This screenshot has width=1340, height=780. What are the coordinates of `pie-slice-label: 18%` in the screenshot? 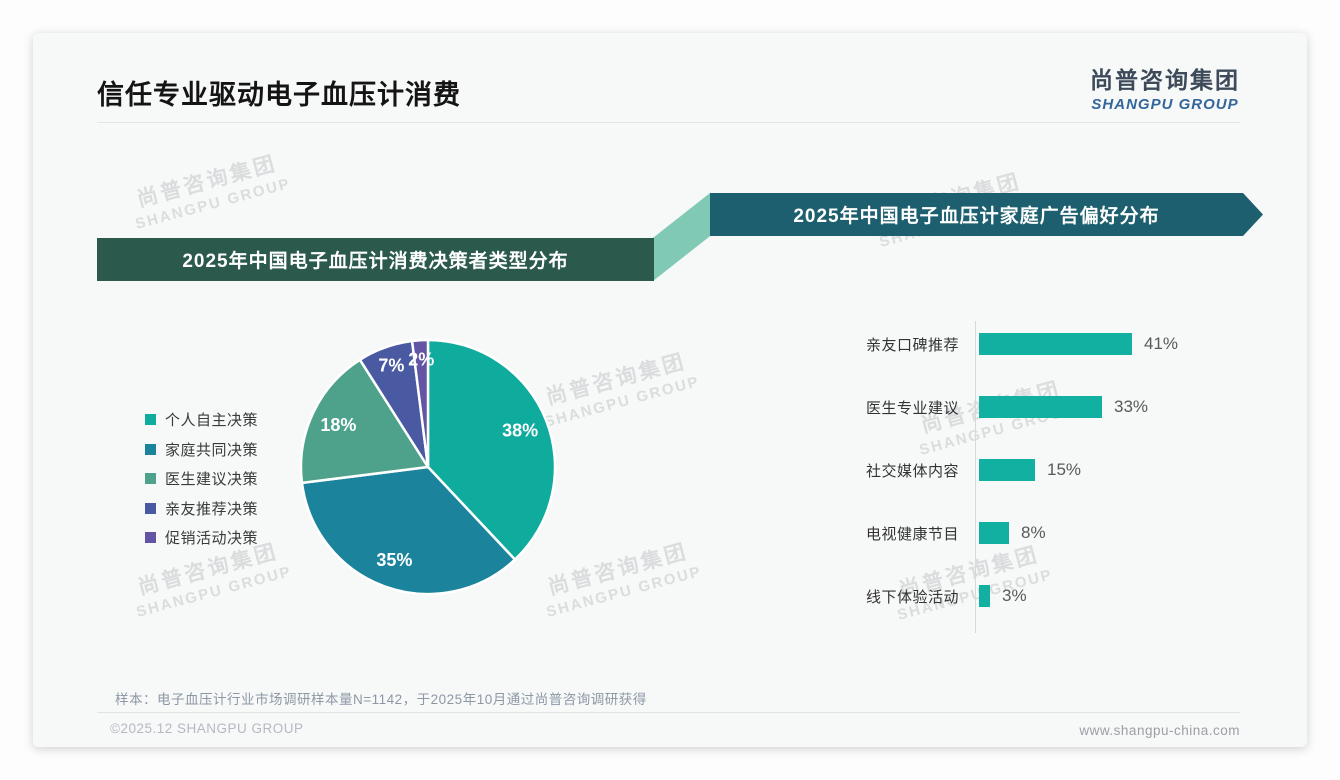 It's located at (338, 425).